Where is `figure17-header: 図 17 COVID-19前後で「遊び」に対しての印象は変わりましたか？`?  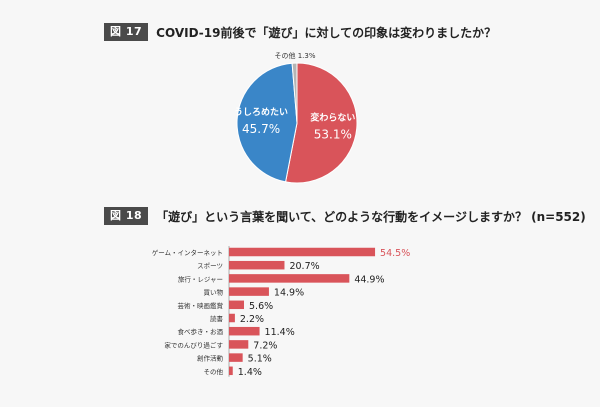 figure17-header: 図 17 COVID-19前後で「遊び」に対しての印象は変わりましたか？ is located at coordinates (300, 32).